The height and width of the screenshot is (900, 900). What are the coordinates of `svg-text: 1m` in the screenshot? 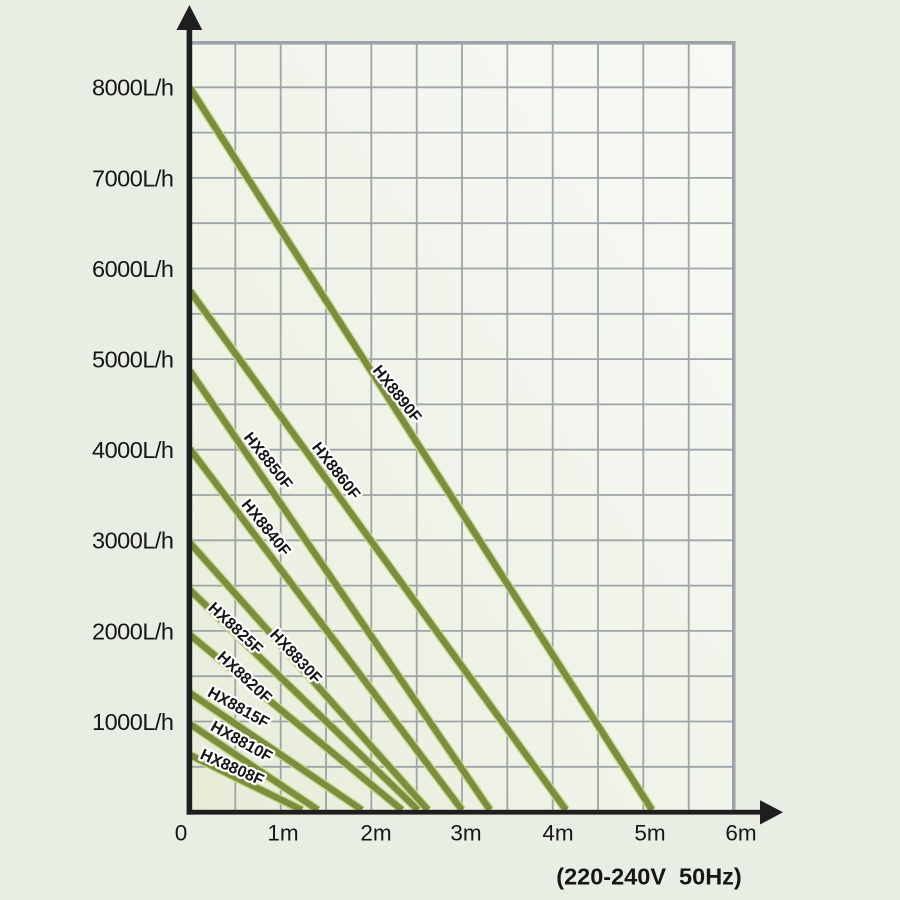 It's located at (282, 833).